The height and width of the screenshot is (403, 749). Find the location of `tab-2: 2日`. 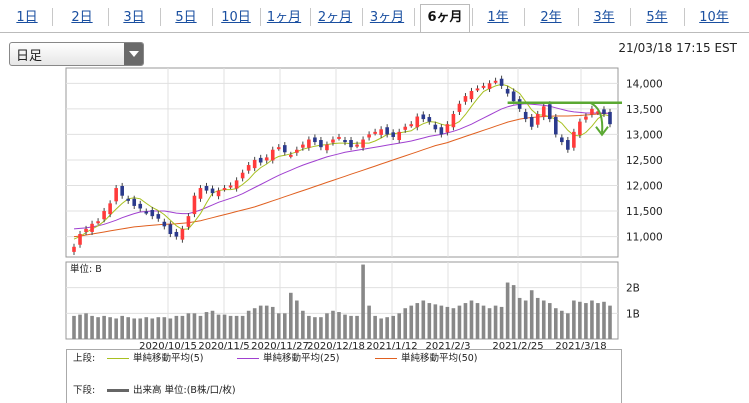

tab-2: 2日 is located at coordinates (82, 17).